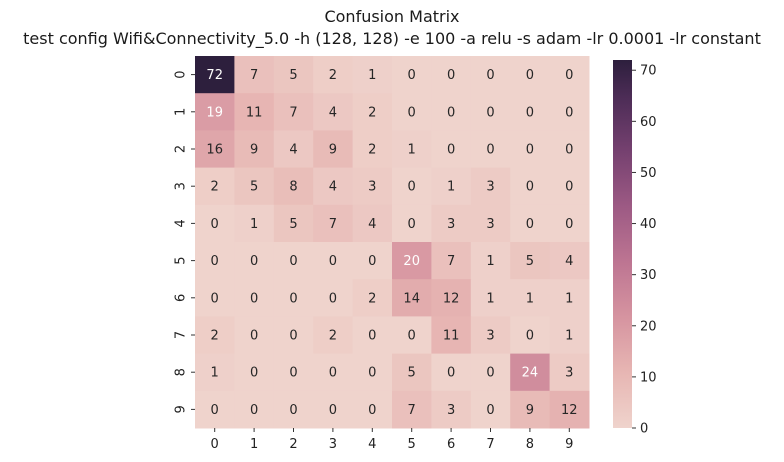 The width and height of the screenshot is (784, 462). I want to click on cell-value-label-0-8: 0, so click(530, 75).